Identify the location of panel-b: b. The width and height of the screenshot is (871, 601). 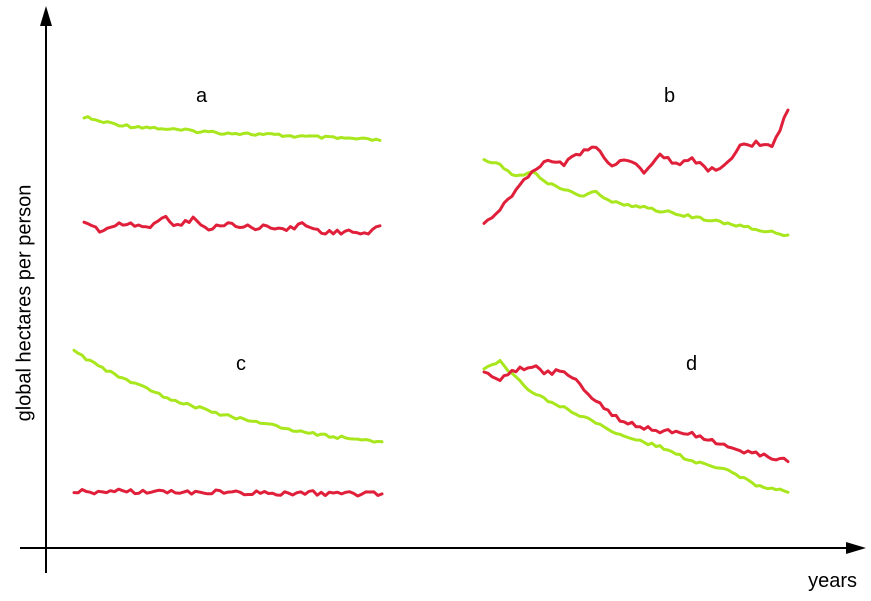
(636, 161).